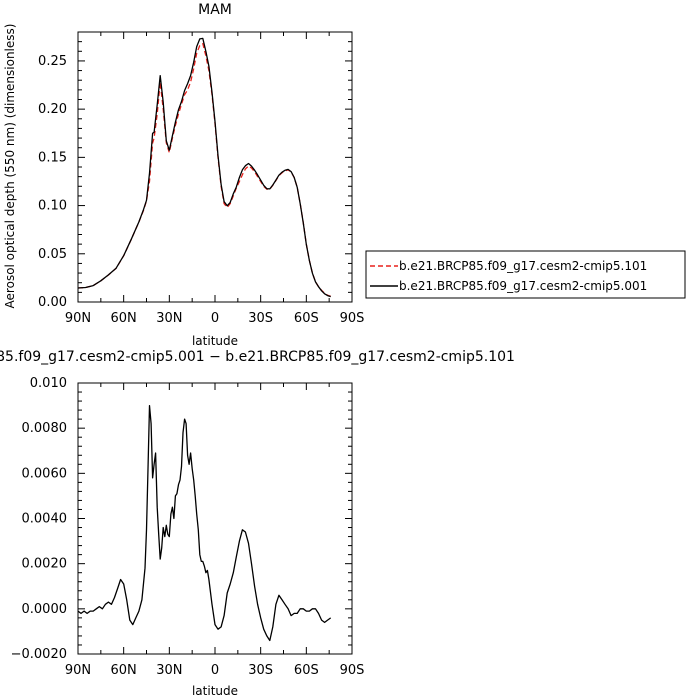 This screenshot has height=700, width=700. Describe the element at coordinates (52, 302) in the screenshot. I see `top-panel-y-tick-label: 0.00` at that location.